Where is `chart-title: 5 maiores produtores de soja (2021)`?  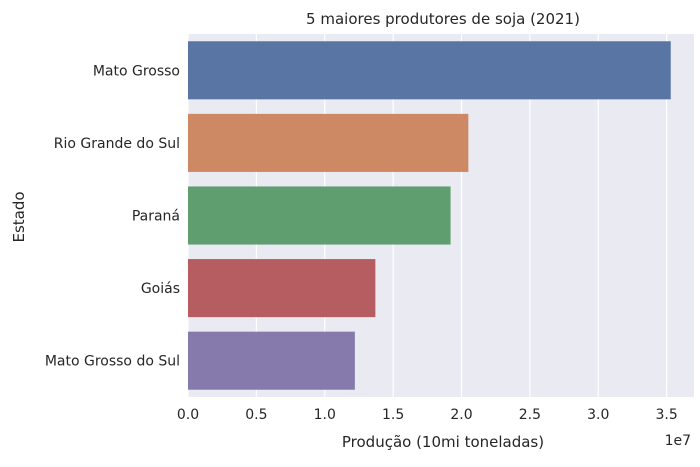
chart-title: 5 maiores produtores de soja (2021) is located at coordinates (443, 19).